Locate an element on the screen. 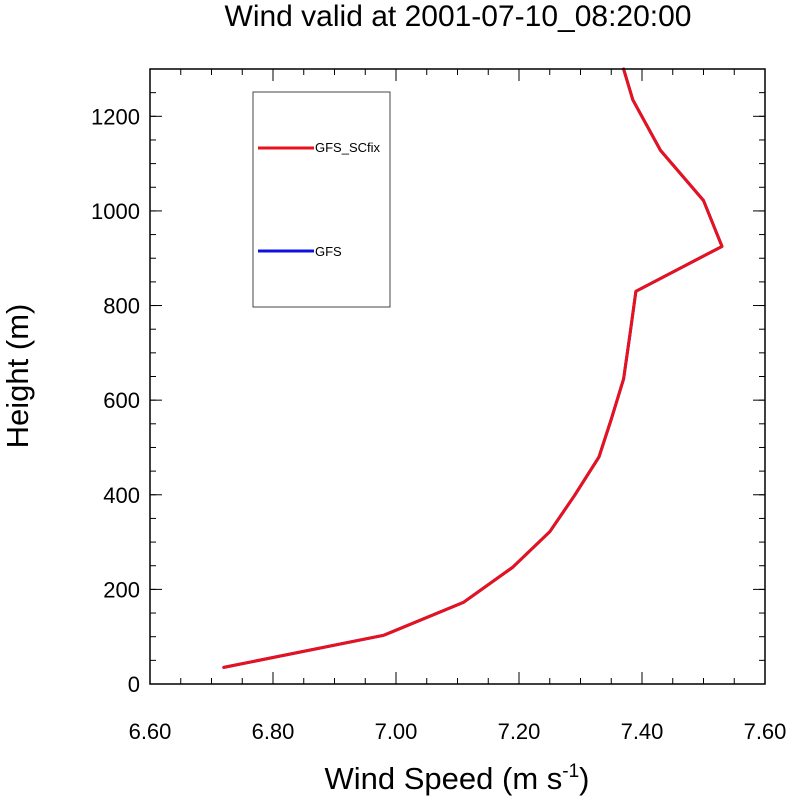 Image resolution: width=791 pixels, height=800 pixels. x-axis-label-close: ) is located at coordinates (584, 778).